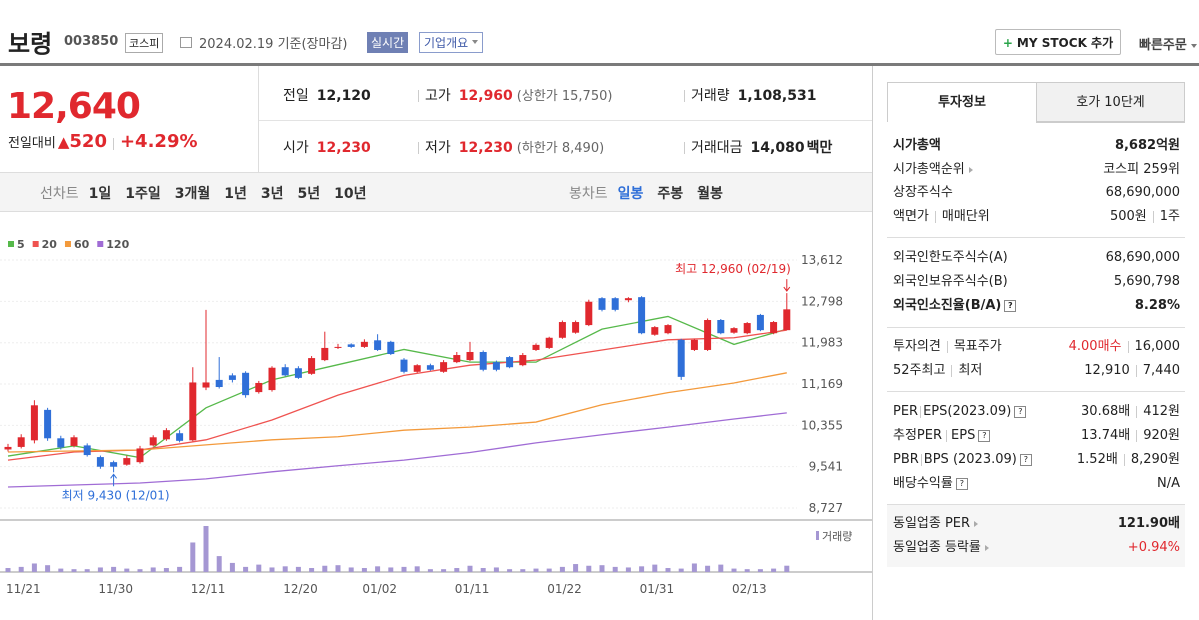 The image size is (1199, 620). What do you see at coordinates (388, 42) in the screenshot?
I see `realtime-button: 실시간` at bounding box center [388, 42].